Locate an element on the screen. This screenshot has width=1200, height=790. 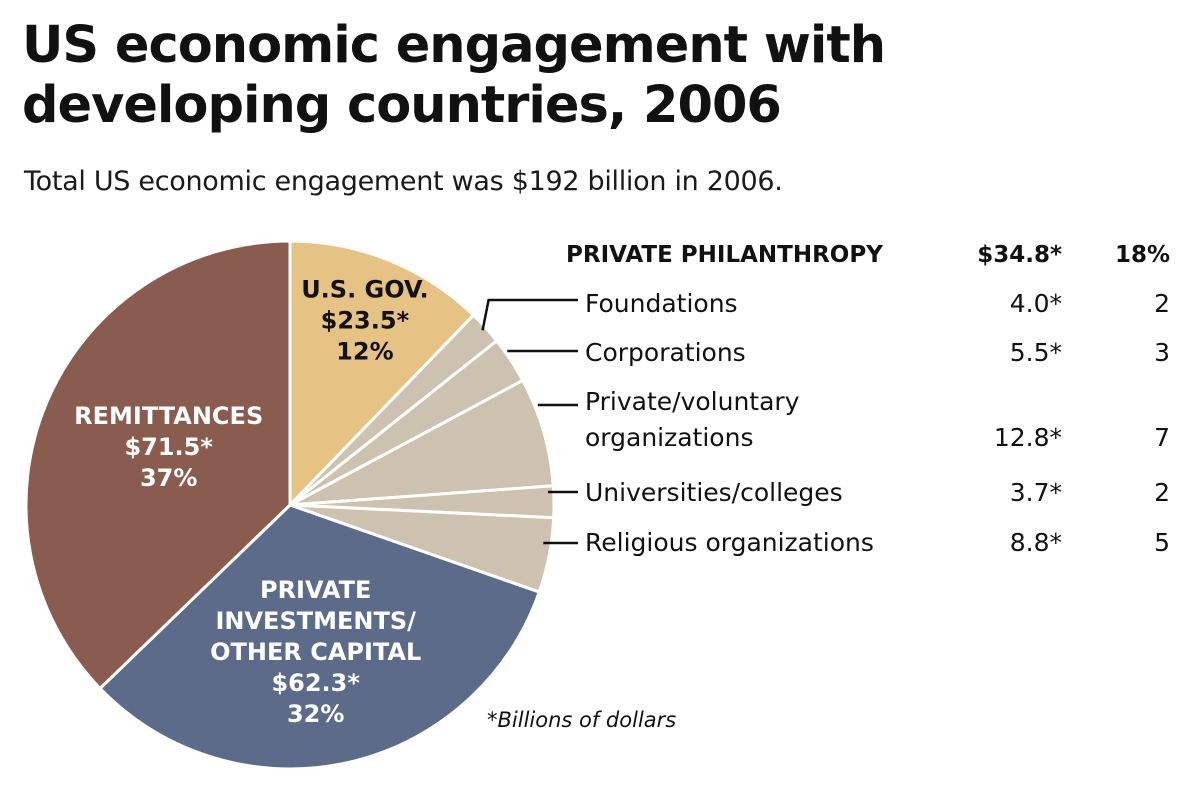
pie-slice-private_investments is located at coordinates (319, 637).